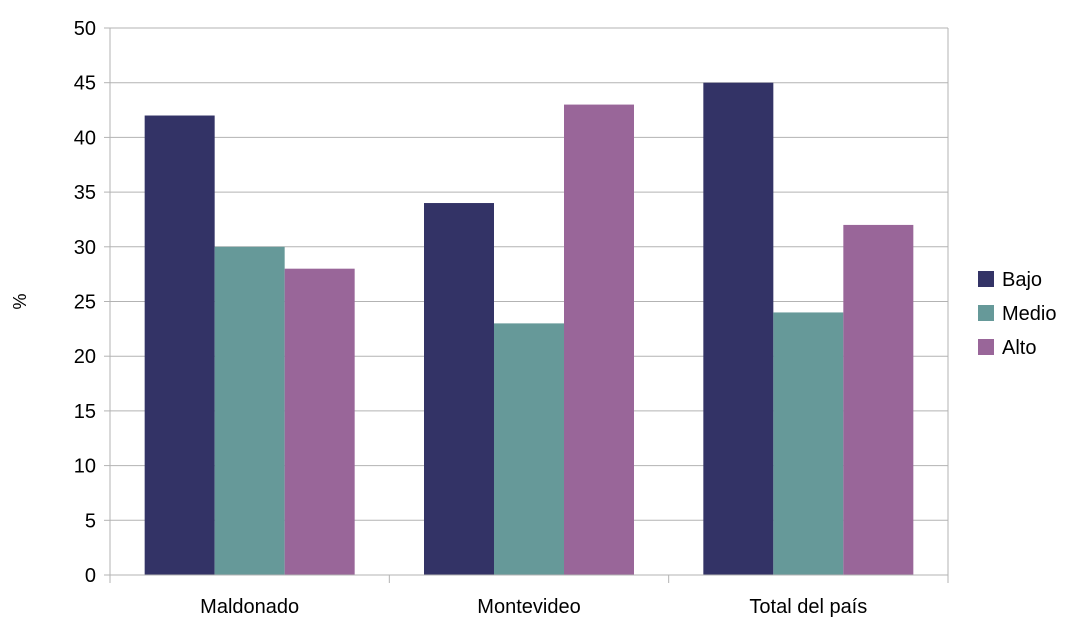  Describe the element at coordinates (85, 412) in the screenshot. I see `y-tick-label: 15` at that location.